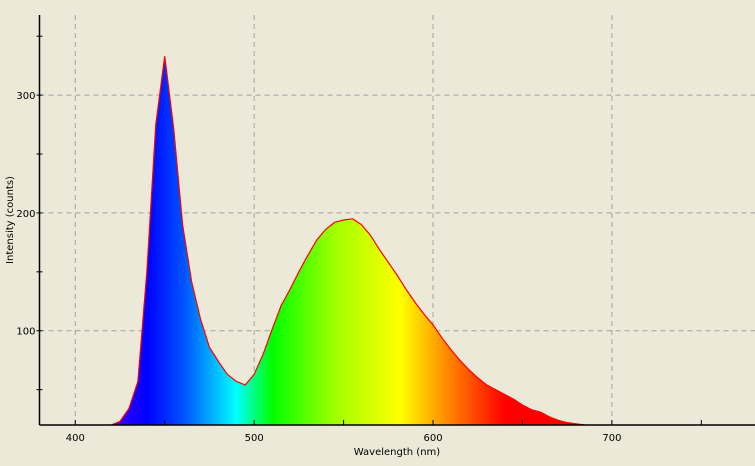 This screenshot has width=755, height=466. I want to click on x-axis-label: Wavelength (nm), so click(397, 452).